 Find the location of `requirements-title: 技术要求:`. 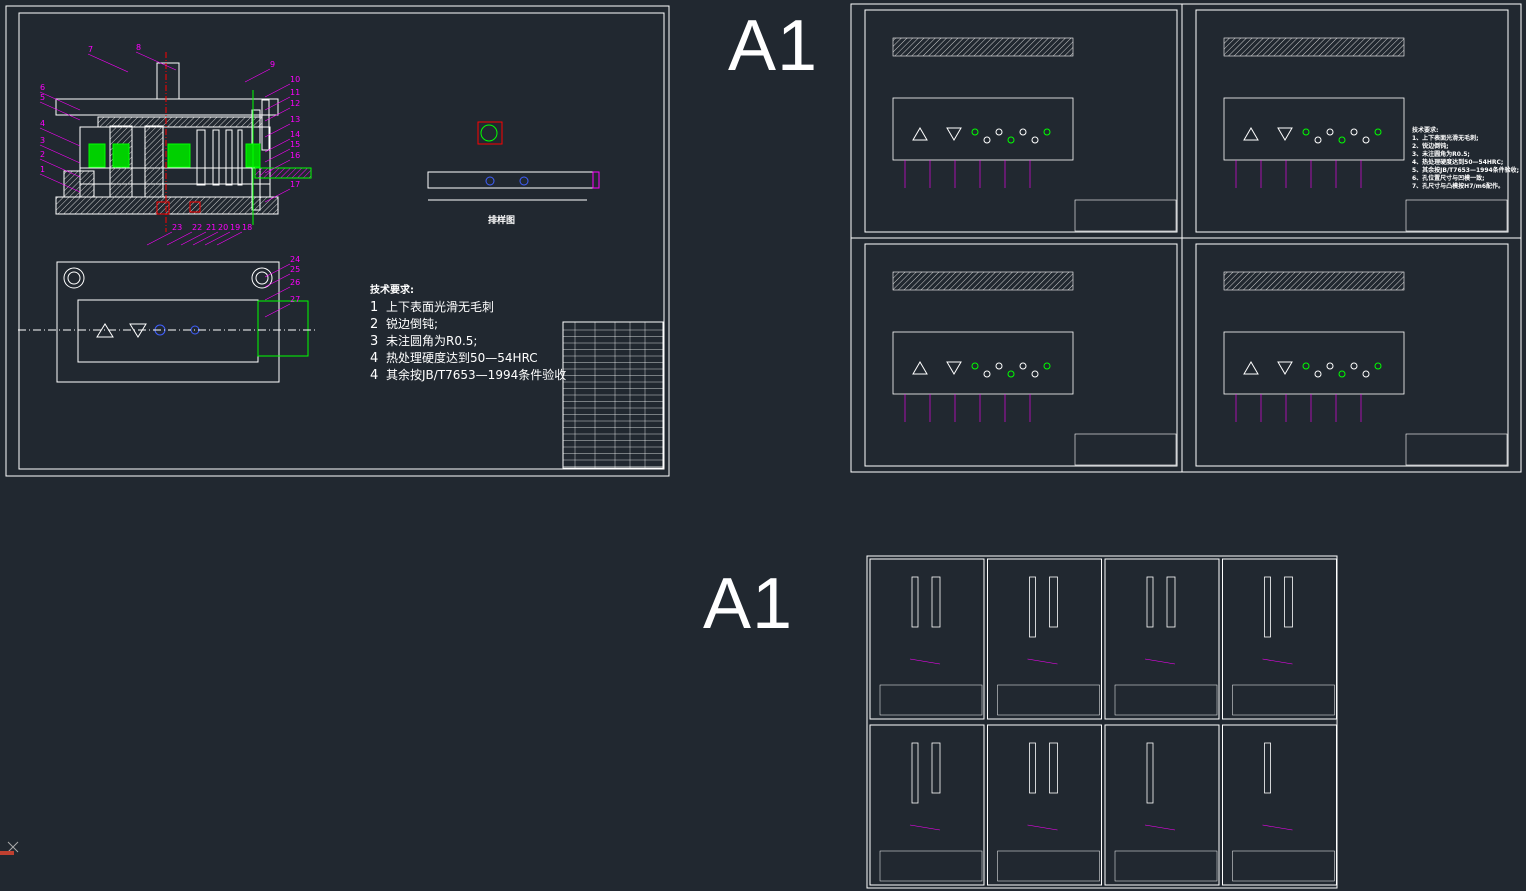

requirements-title: 技术要求: is located at coordinates (392, 290).